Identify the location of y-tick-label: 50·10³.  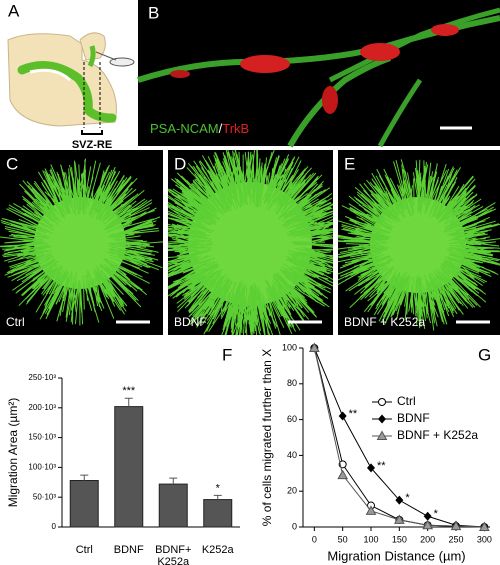
(44, 496).